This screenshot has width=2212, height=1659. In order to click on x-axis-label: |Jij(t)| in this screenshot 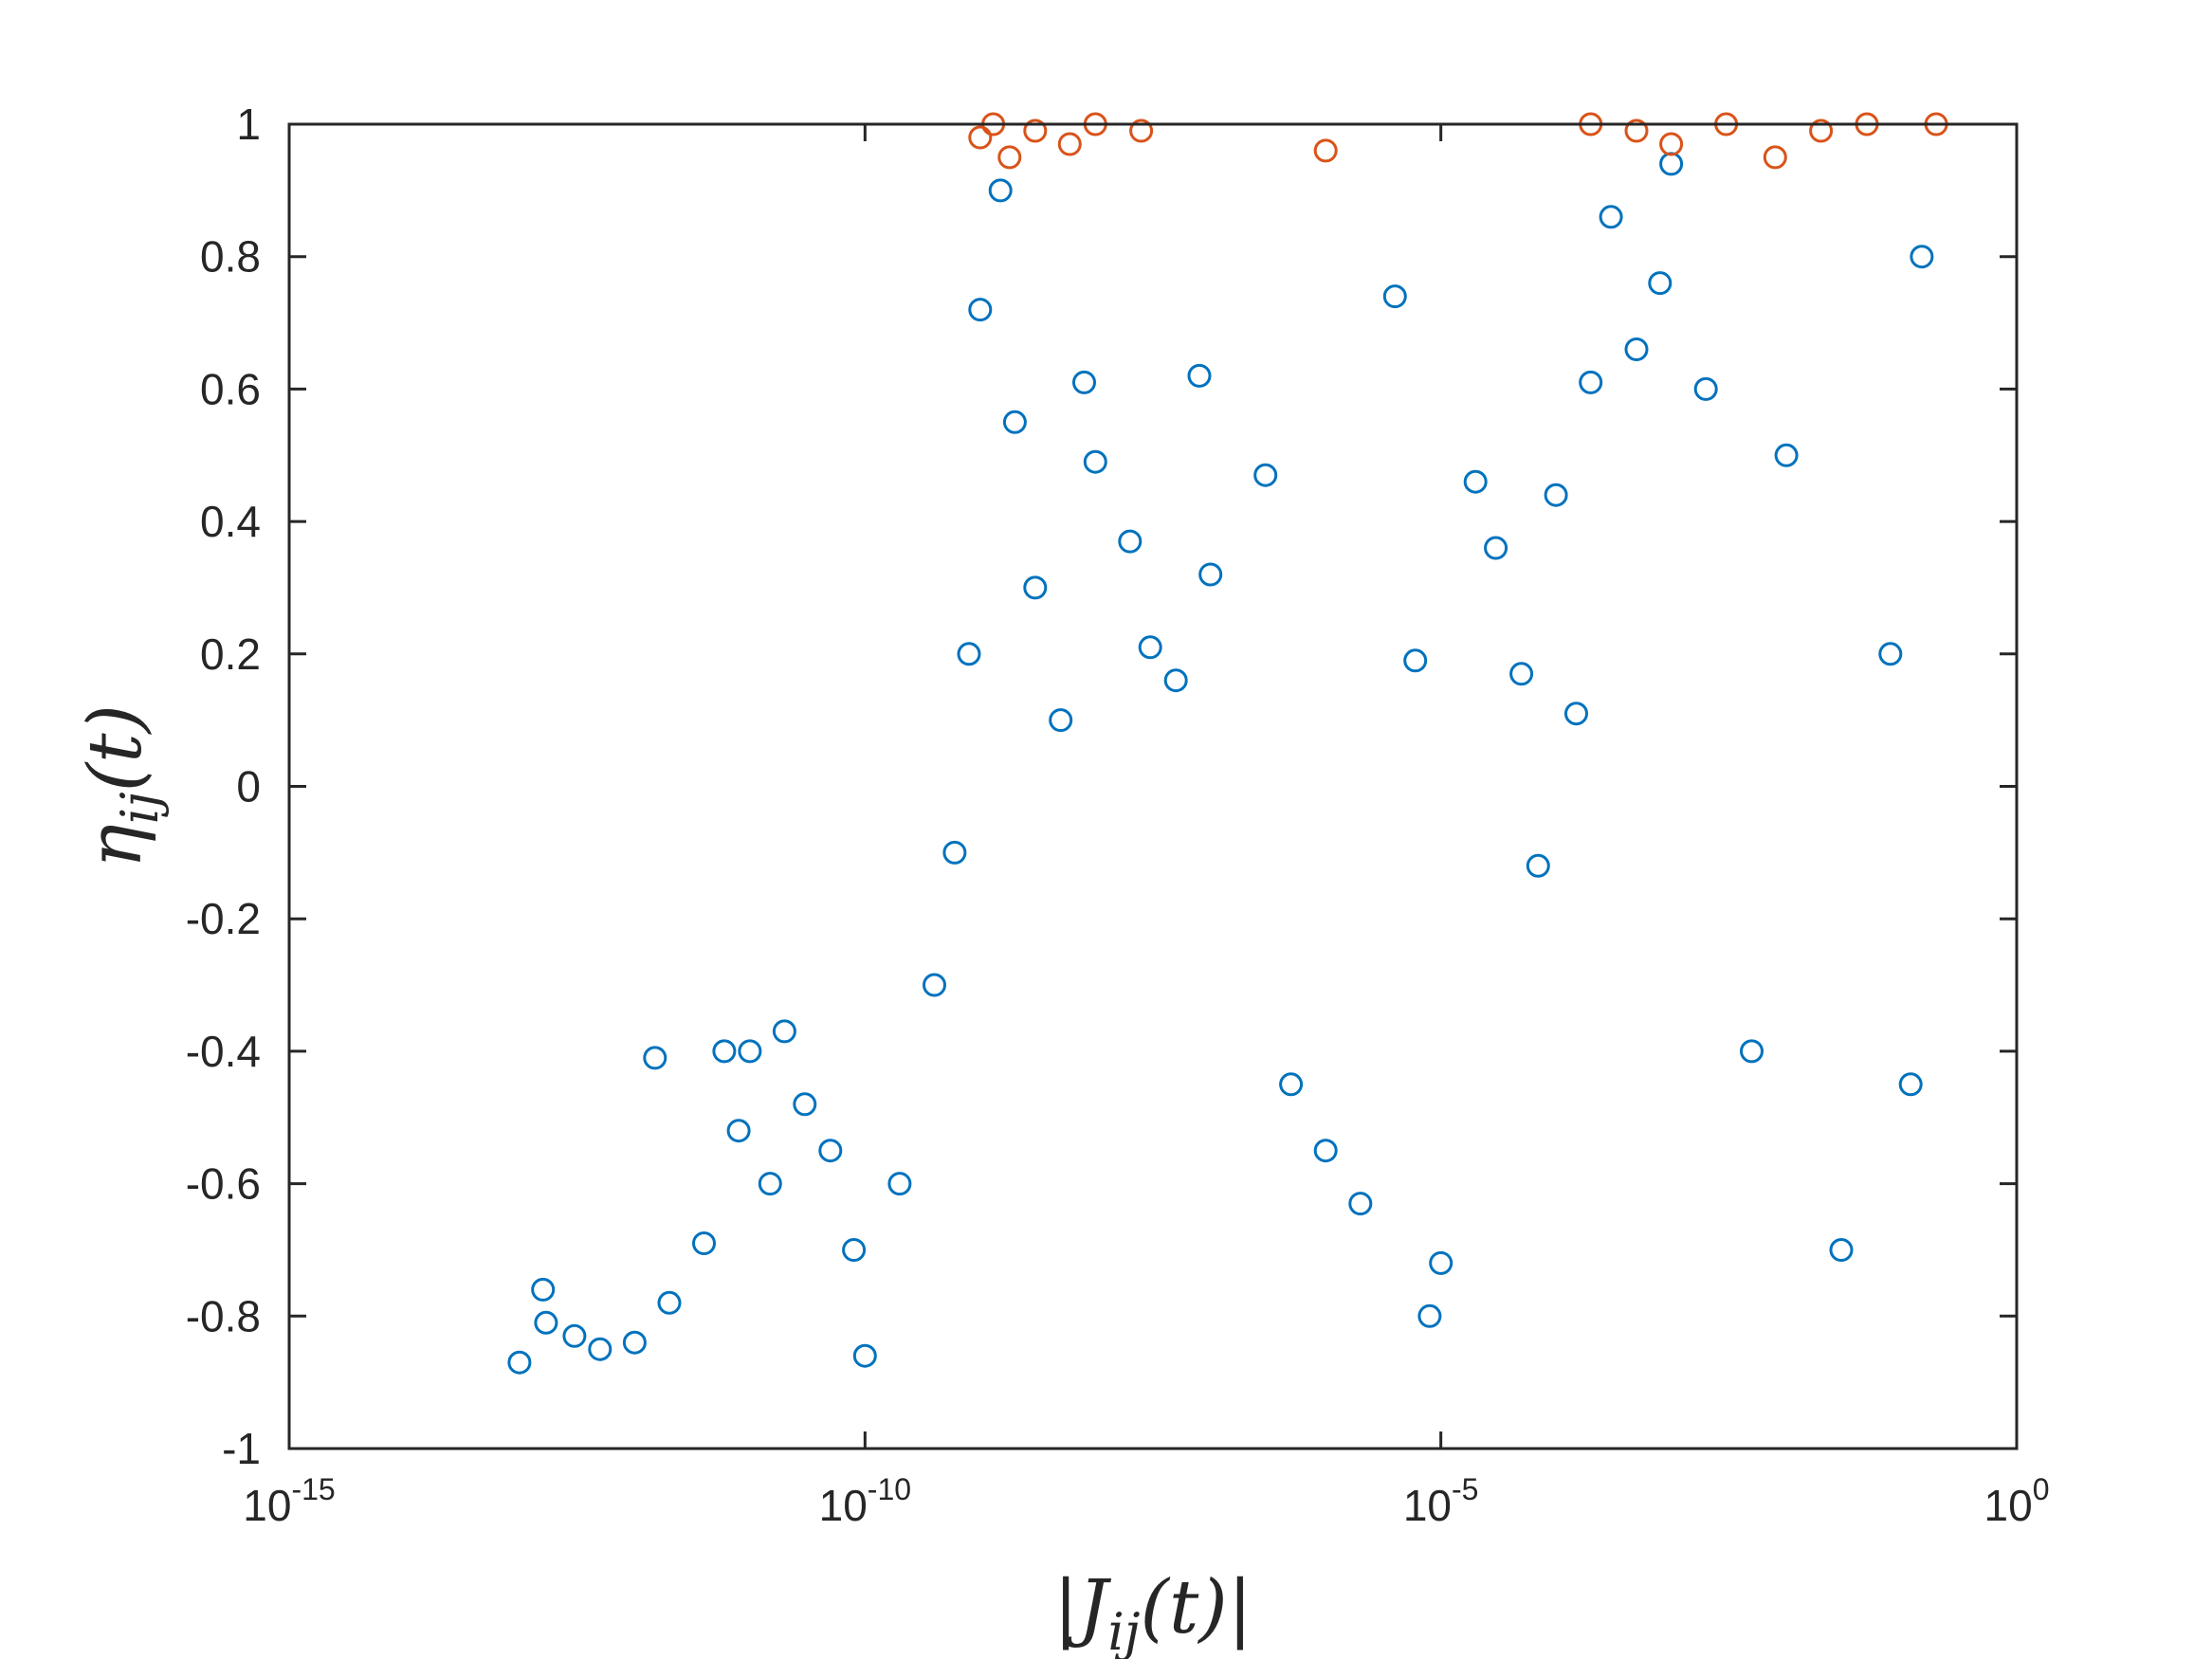, I will do `click(1152, 1612)`.